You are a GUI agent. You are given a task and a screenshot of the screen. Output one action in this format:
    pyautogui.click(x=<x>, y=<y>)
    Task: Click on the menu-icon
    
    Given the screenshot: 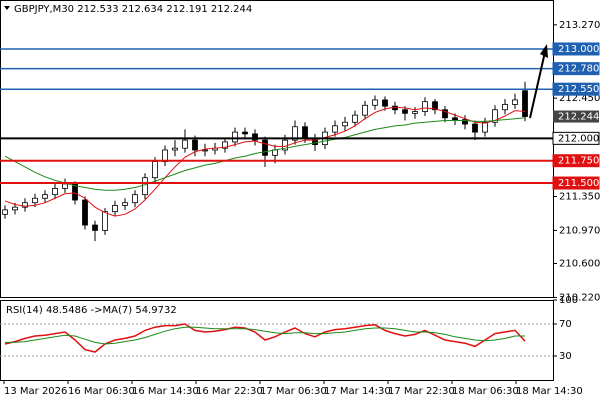 What is the action you would take?
    pyautogui.click(x=7, y=8)
    